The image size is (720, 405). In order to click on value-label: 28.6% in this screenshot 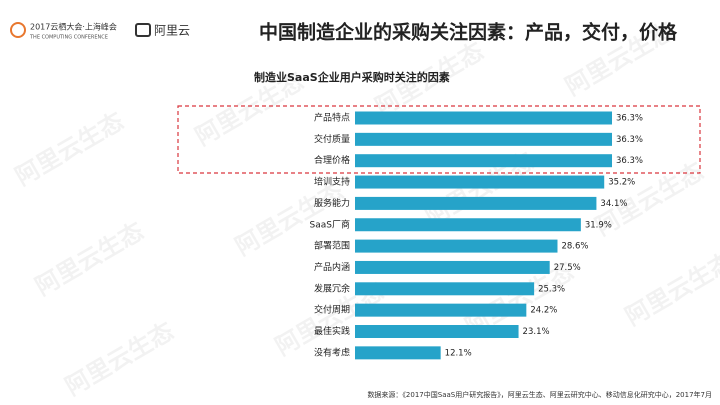, I will do `click(574, 247)`.